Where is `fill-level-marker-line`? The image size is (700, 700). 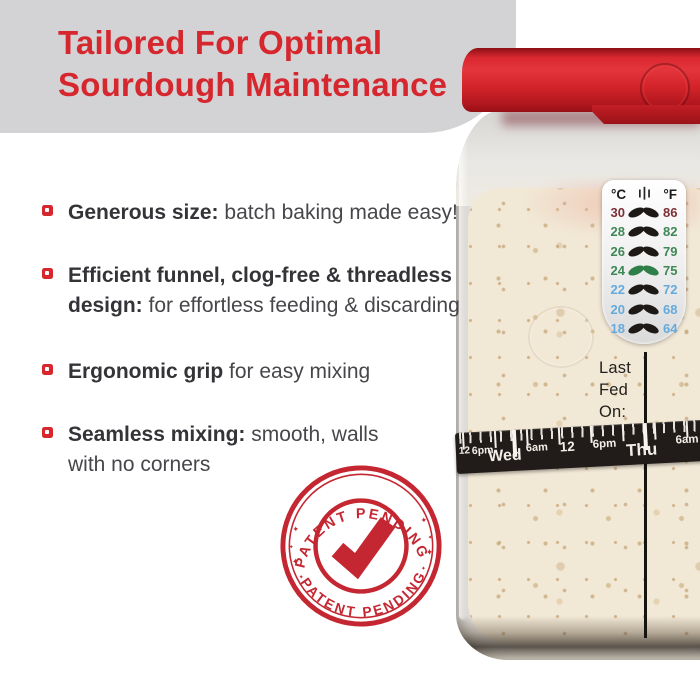
fill-level-marker-line is located at coordinates (645, 495).